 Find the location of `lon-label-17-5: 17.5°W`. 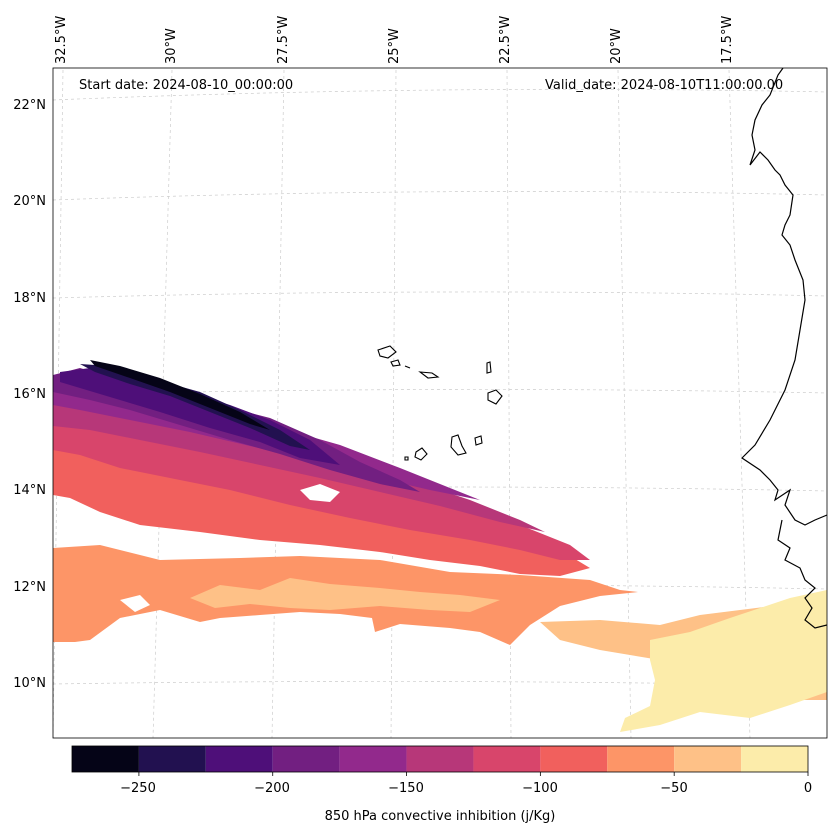

lon-label-17-5: 17.5°W is located at coordinates (727, 39).